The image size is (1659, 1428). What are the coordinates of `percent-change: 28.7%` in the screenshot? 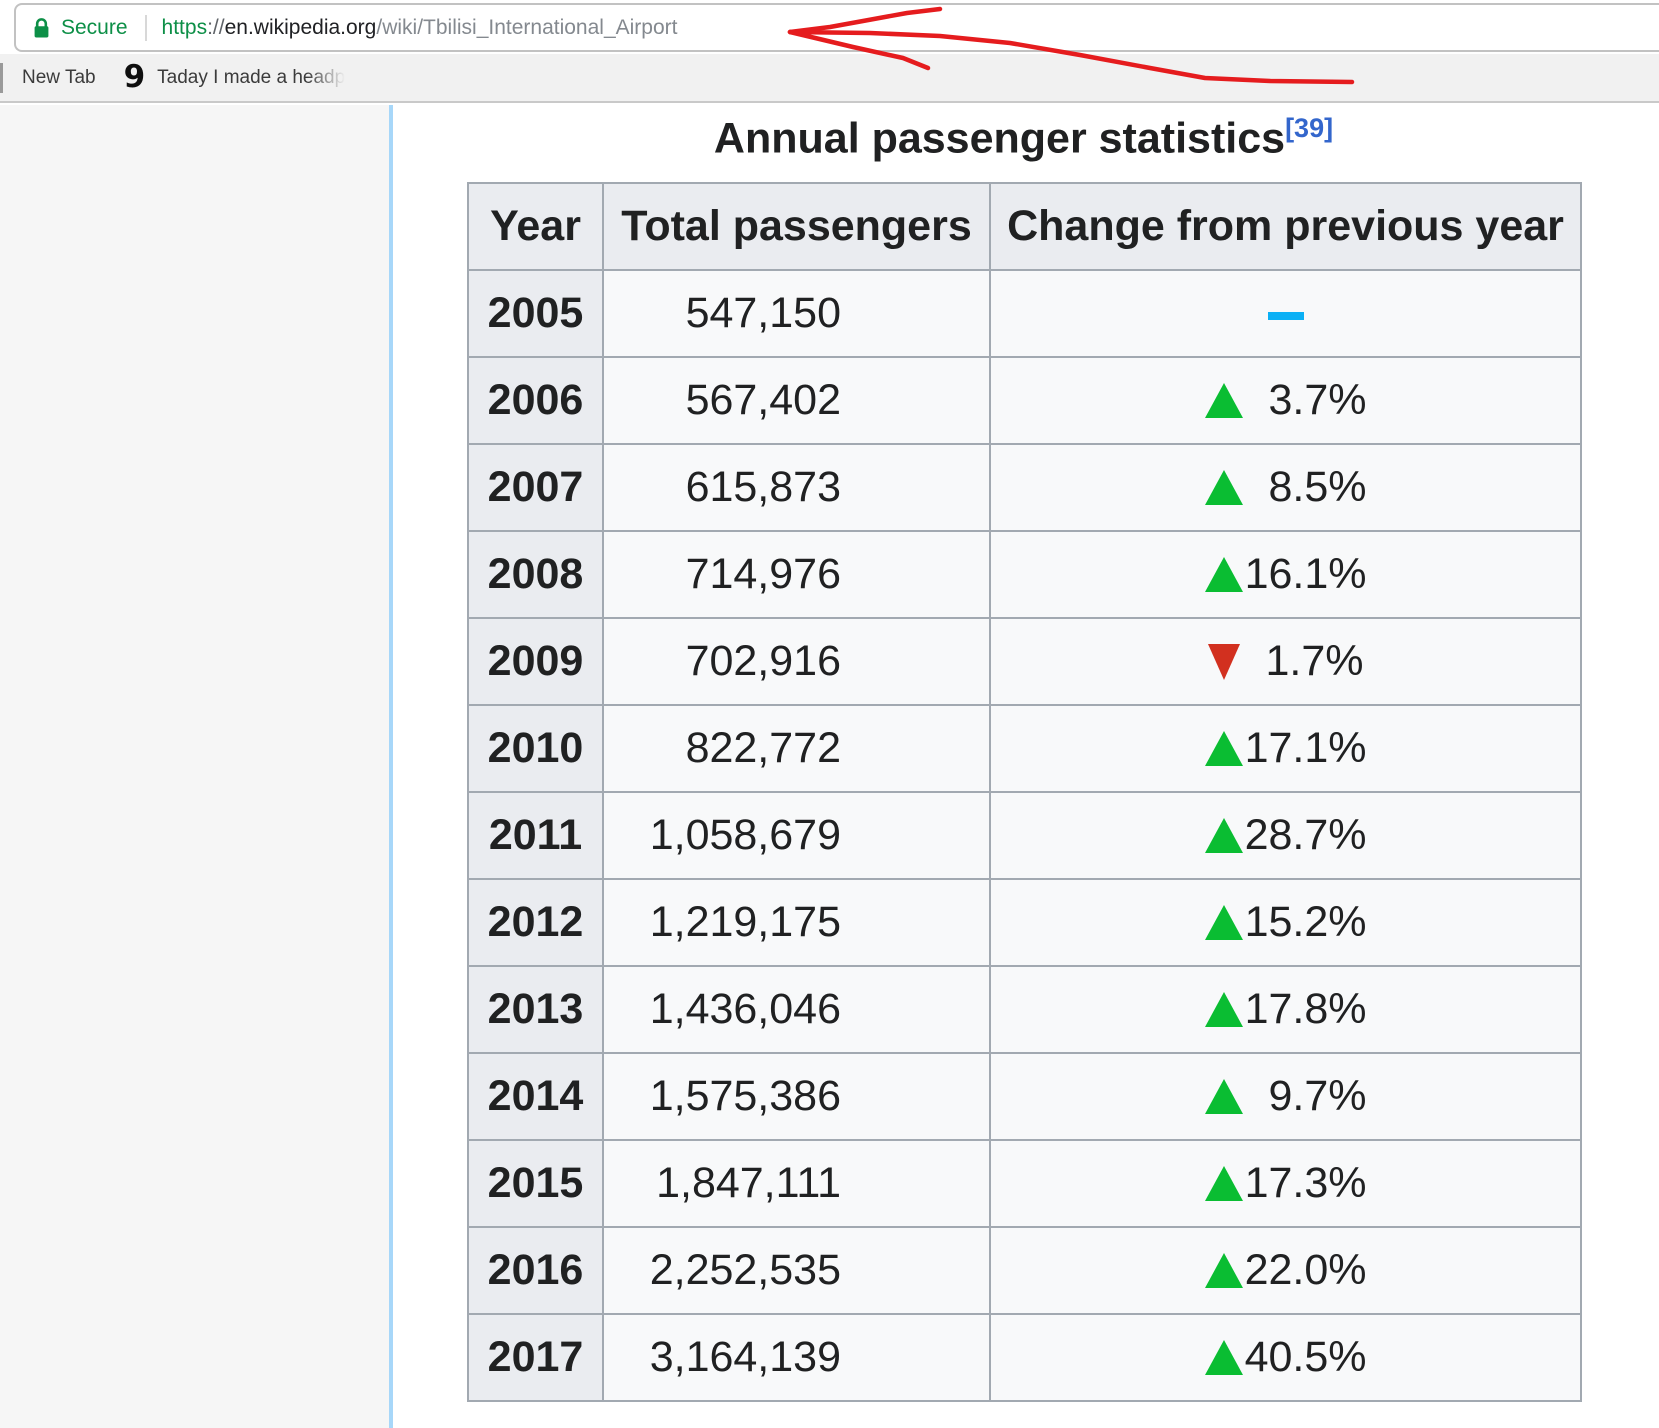 It's located at (1305, 835).